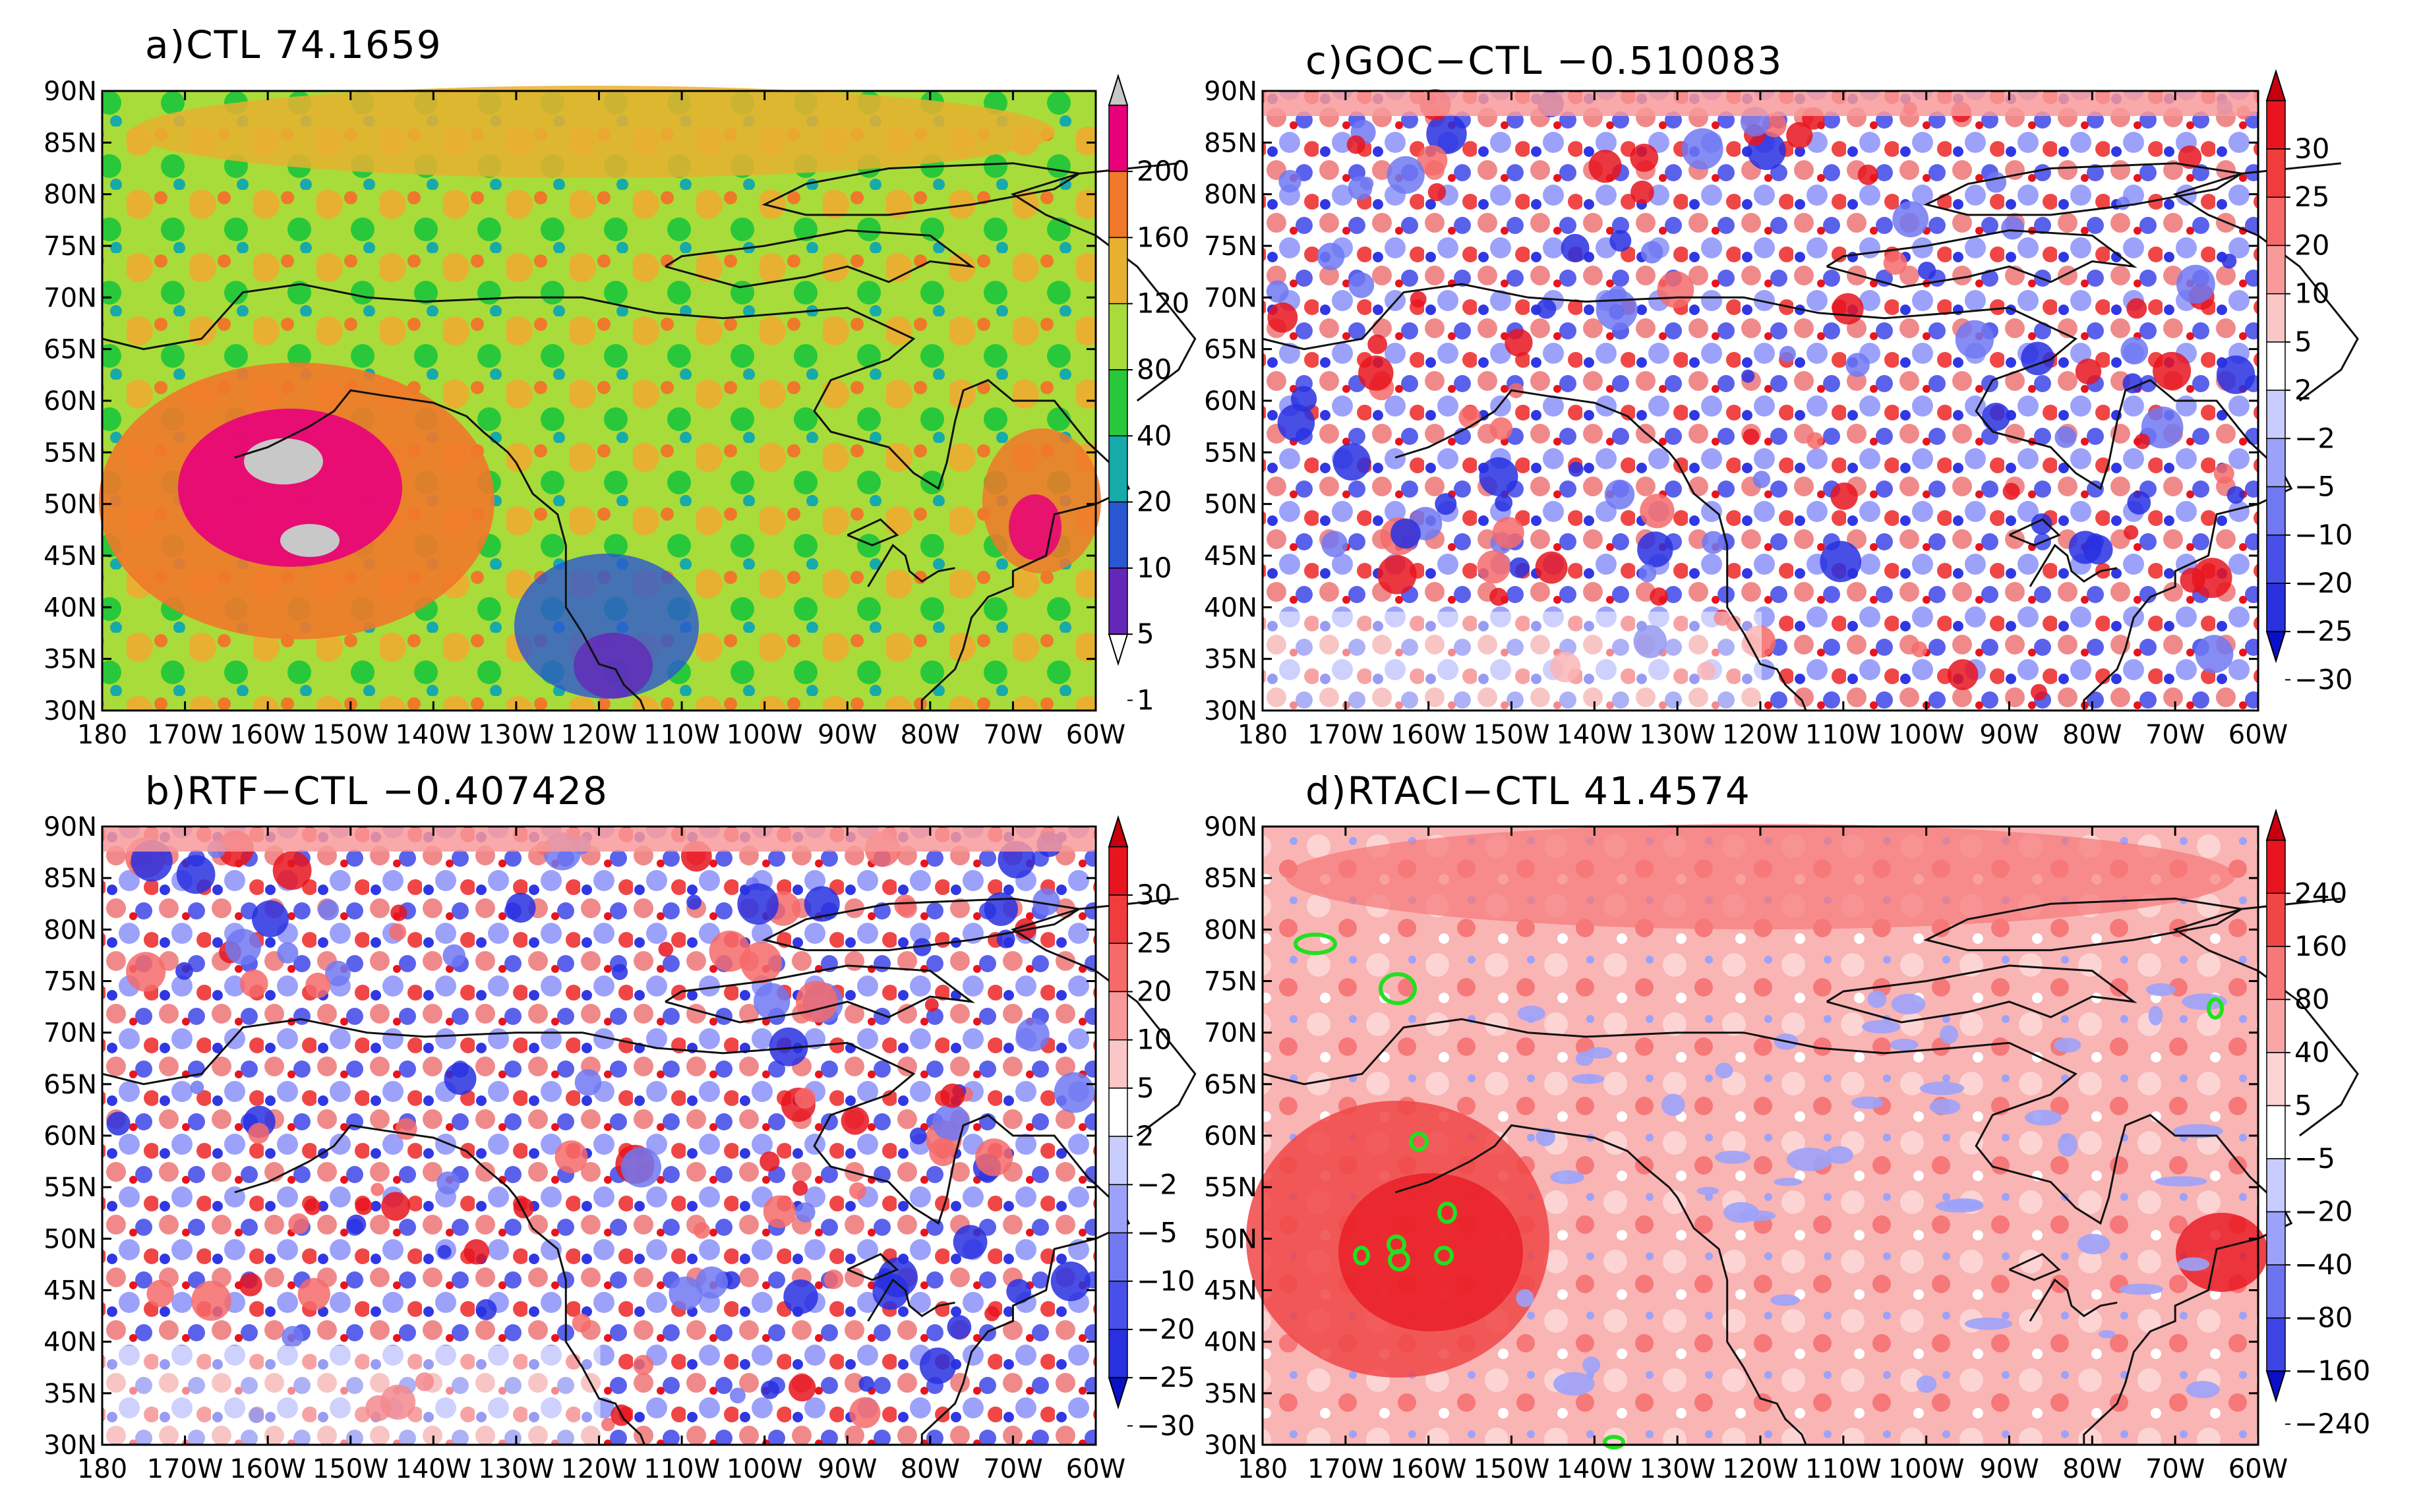 The image size is (2419, 1512). I want to click on colorbar-b: 30 25 20 10 5 2 −2 −5 −10 −20 −25 −30, so click(1151, 1128).